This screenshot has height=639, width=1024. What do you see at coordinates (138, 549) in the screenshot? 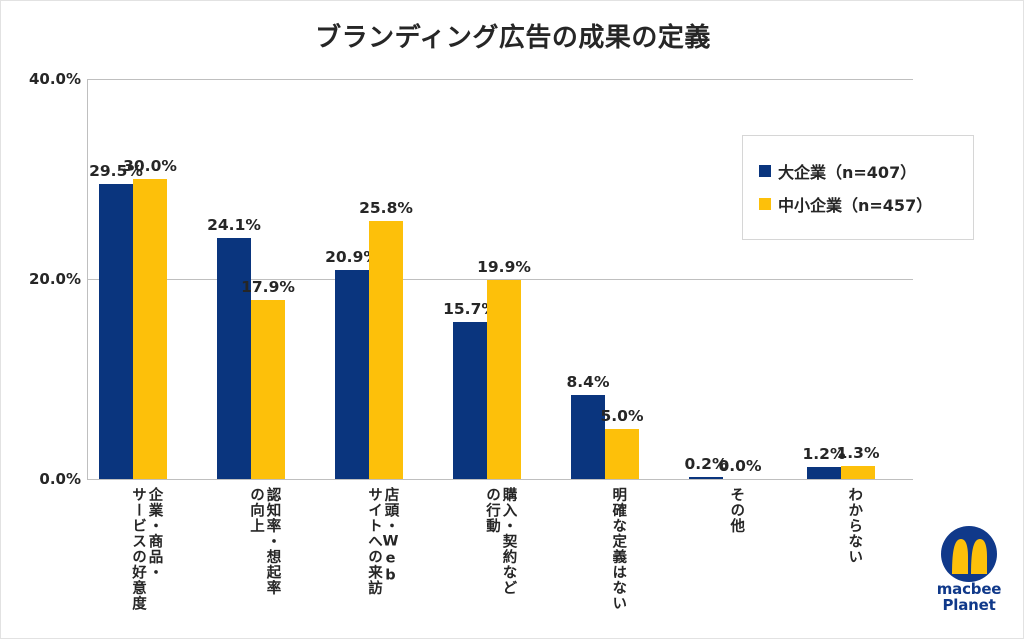
I see `x-axis-label-column: サービスの好意度` at bounding box center [138, 549].